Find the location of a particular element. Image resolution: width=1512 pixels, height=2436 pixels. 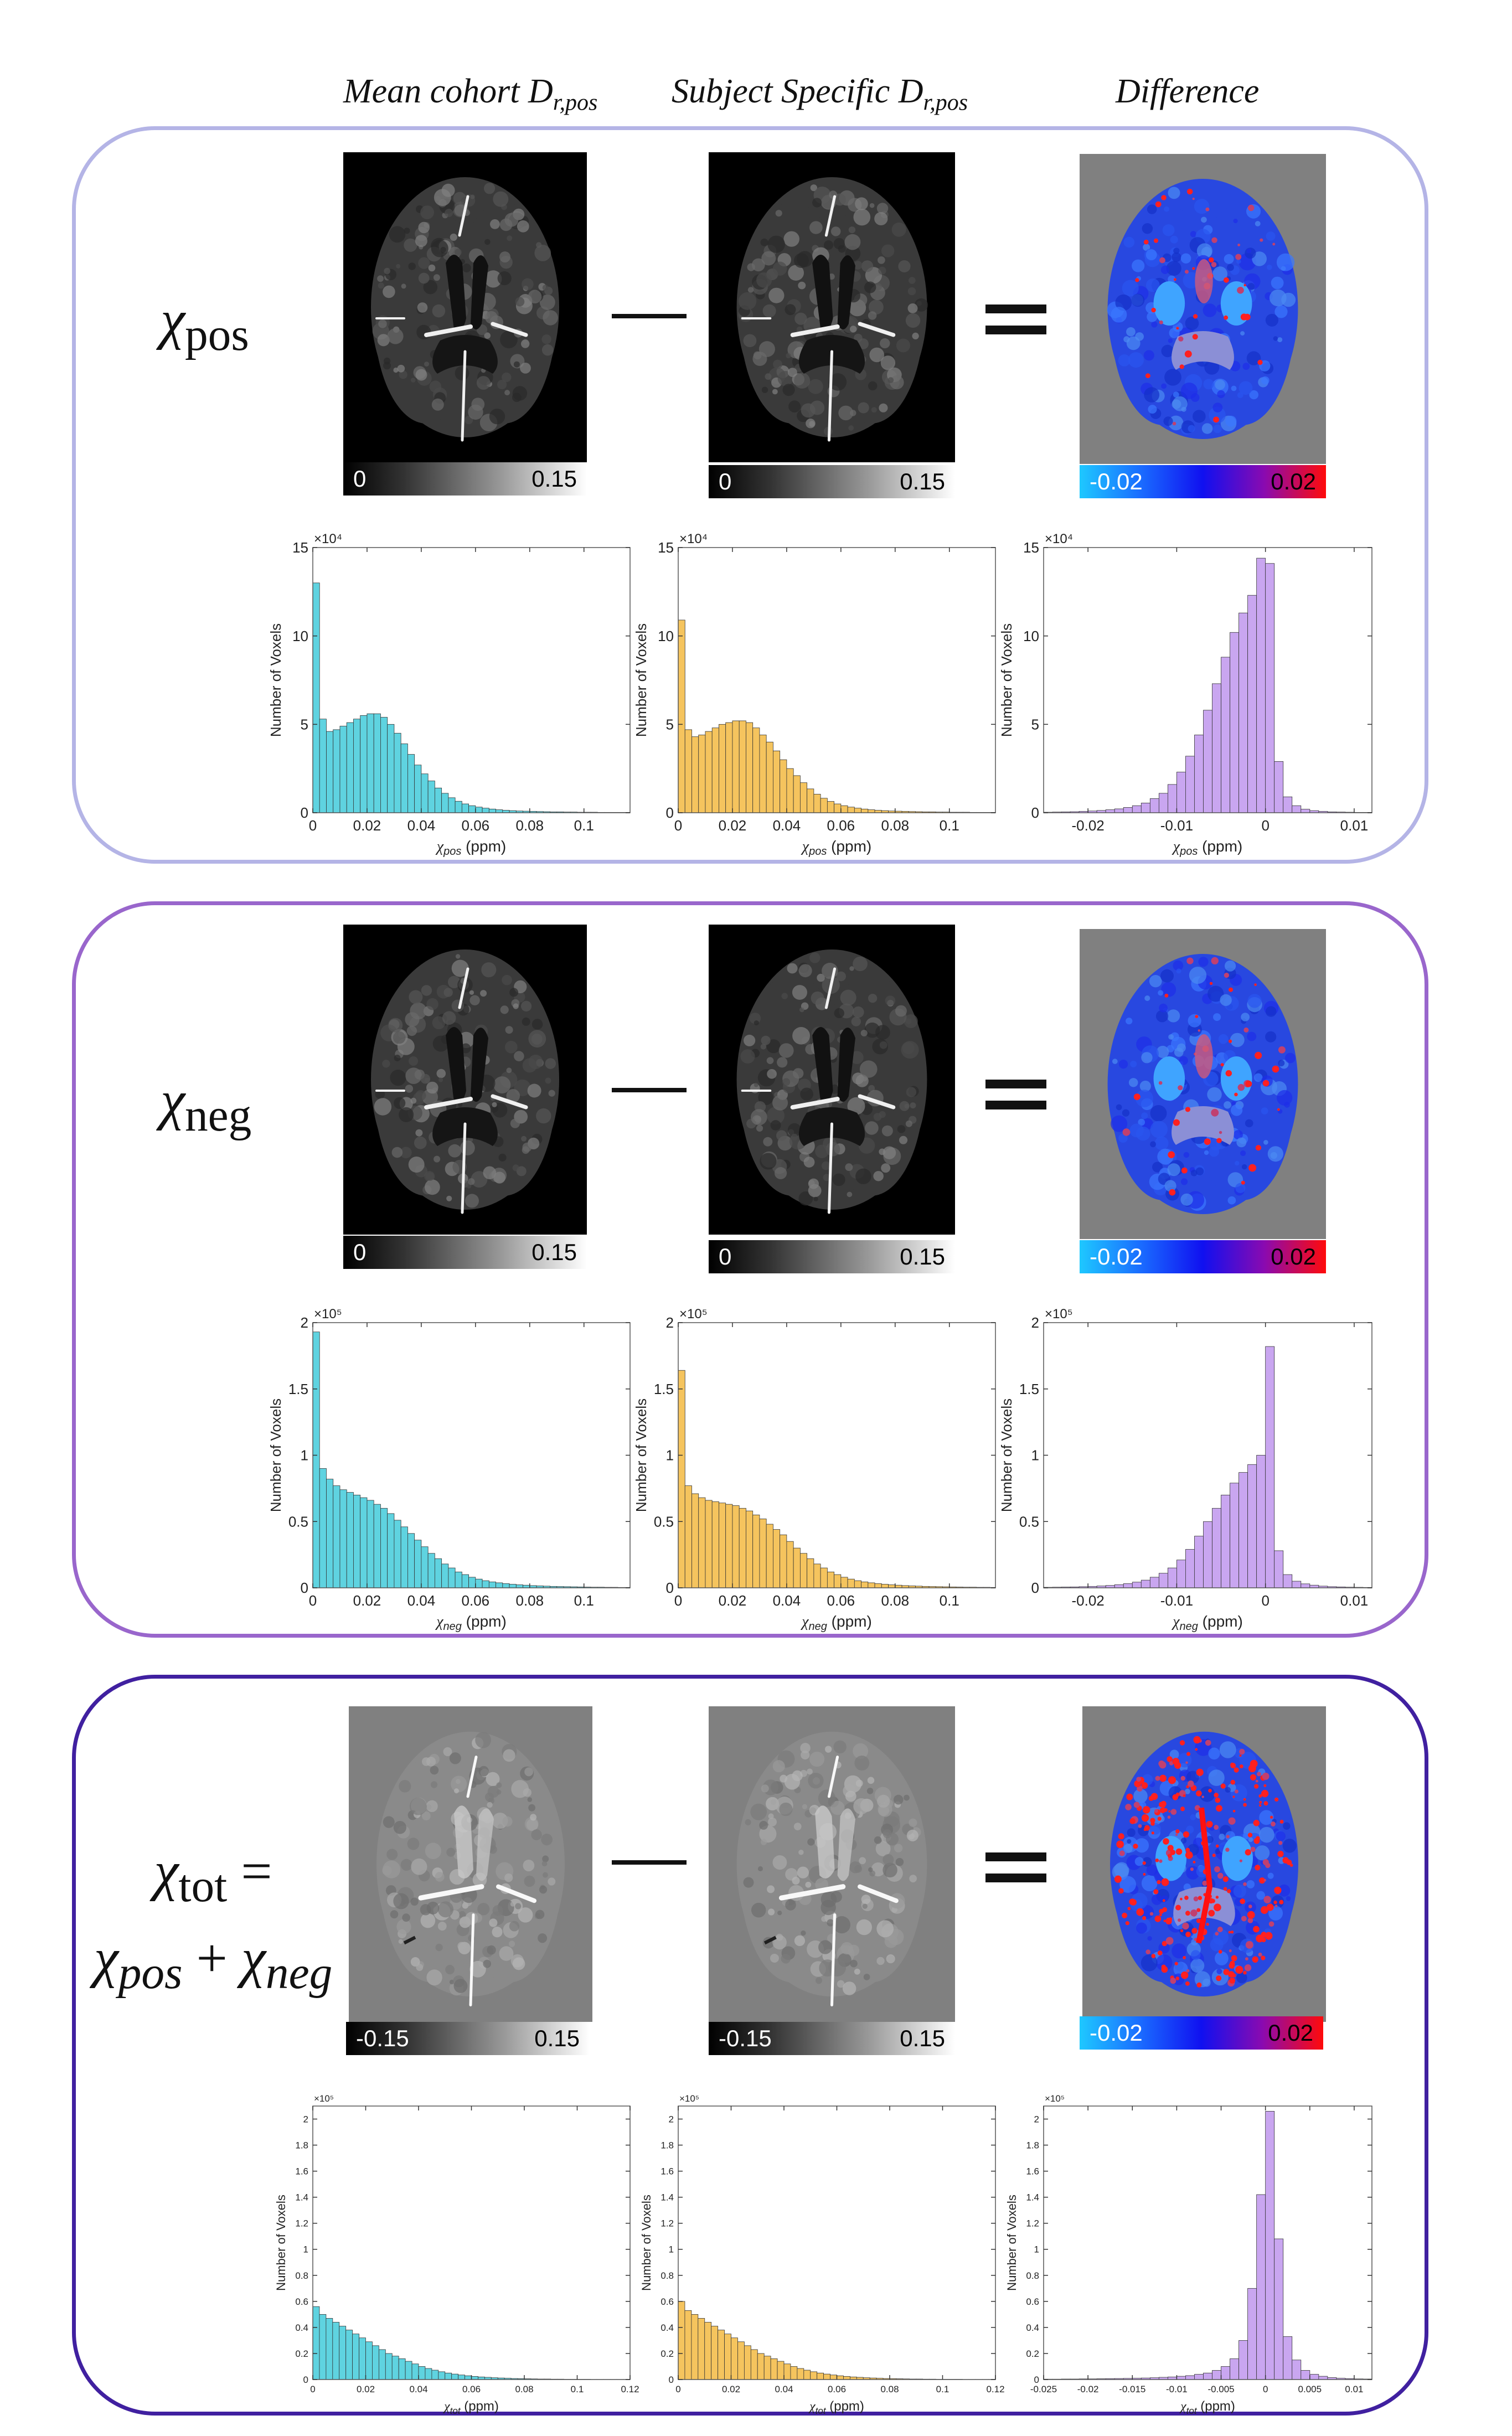

y-tick-label: 2 is located at coordinates (1036, 2119).